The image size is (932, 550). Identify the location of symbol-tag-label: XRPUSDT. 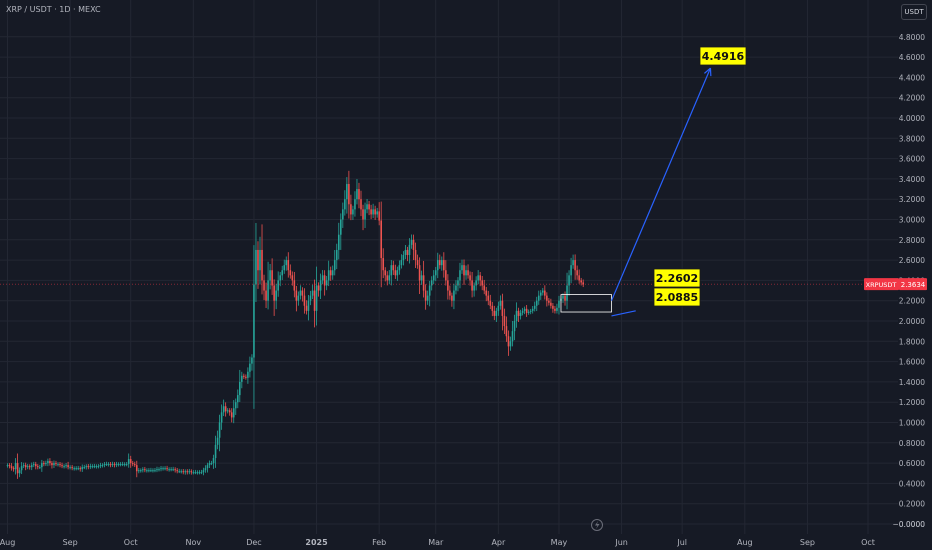
(881, 285).